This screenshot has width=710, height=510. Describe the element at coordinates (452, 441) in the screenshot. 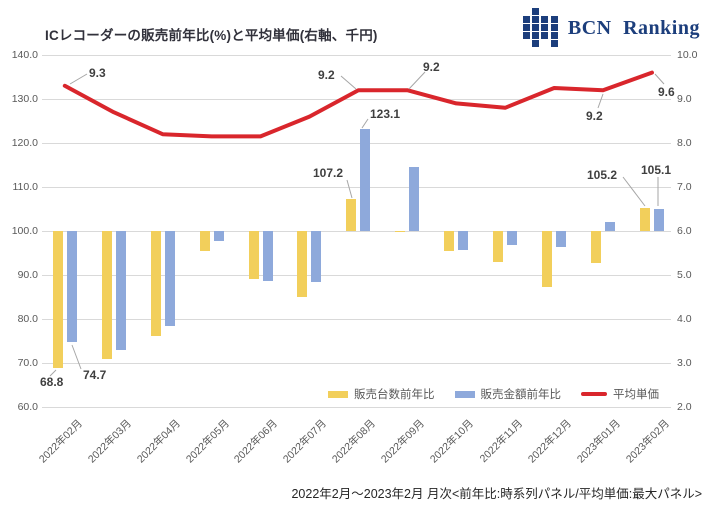

I see `x-axis-month-label: 2022年10月` at that location.